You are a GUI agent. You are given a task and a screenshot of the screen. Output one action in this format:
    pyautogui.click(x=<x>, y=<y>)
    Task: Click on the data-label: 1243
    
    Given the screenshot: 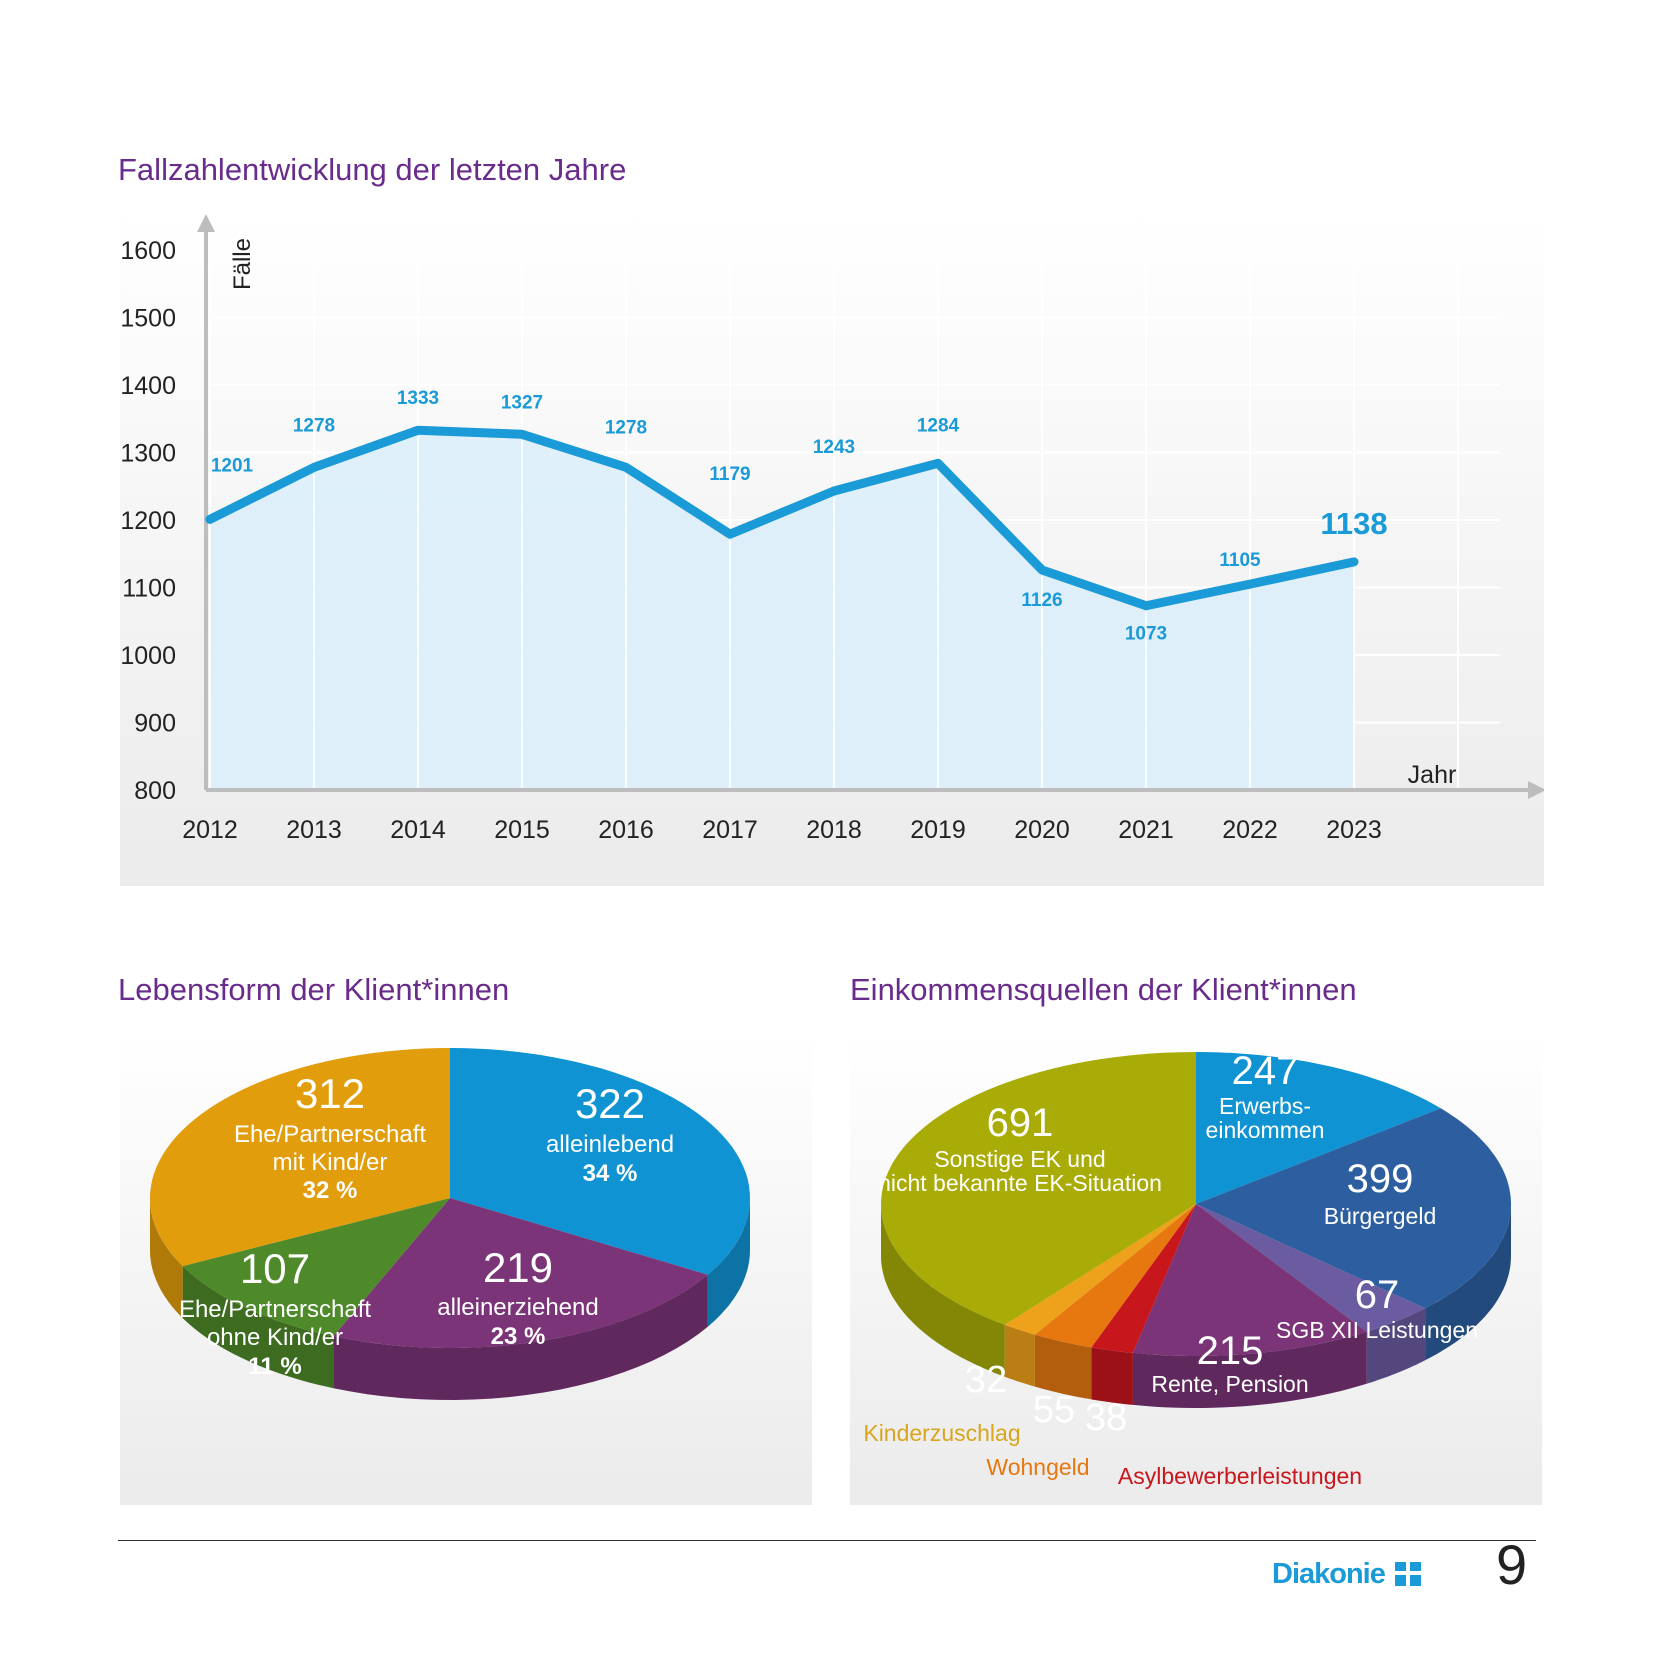 What is the action you would take?
    pyautogui.click(x=834, y=447)
    